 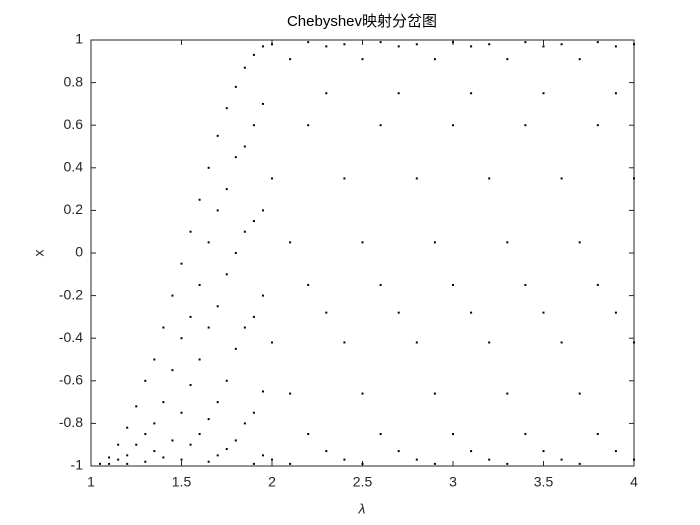 What do you see at coordinates (77, 465) in the screenshot?
I see `y-tick-label: -1` at bounding box center [77, 465].